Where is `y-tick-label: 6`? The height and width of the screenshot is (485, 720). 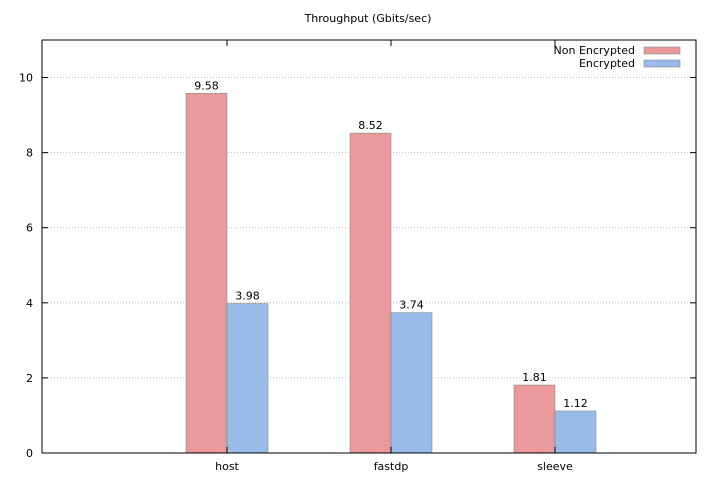
y-tick-label: 6 is located at coordinates (29, 228).